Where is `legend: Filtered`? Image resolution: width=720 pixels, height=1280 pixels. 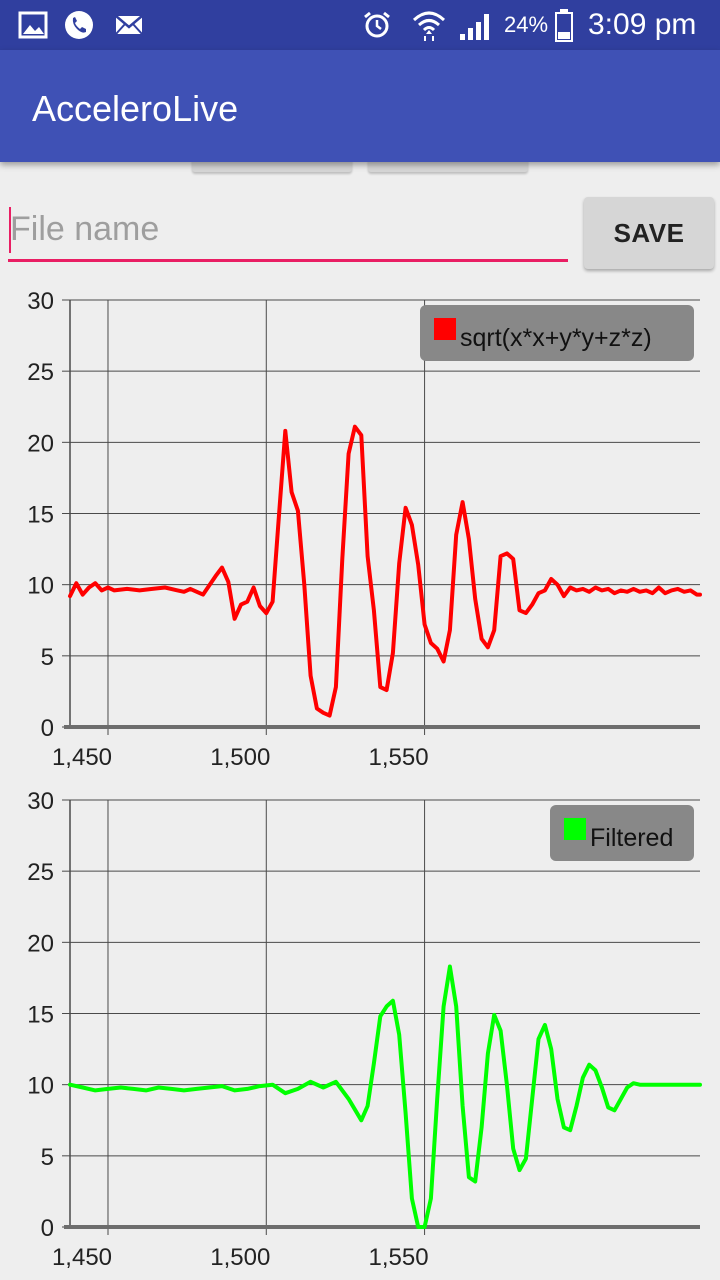
legend: Filtered is located at coordinates (622, 833).